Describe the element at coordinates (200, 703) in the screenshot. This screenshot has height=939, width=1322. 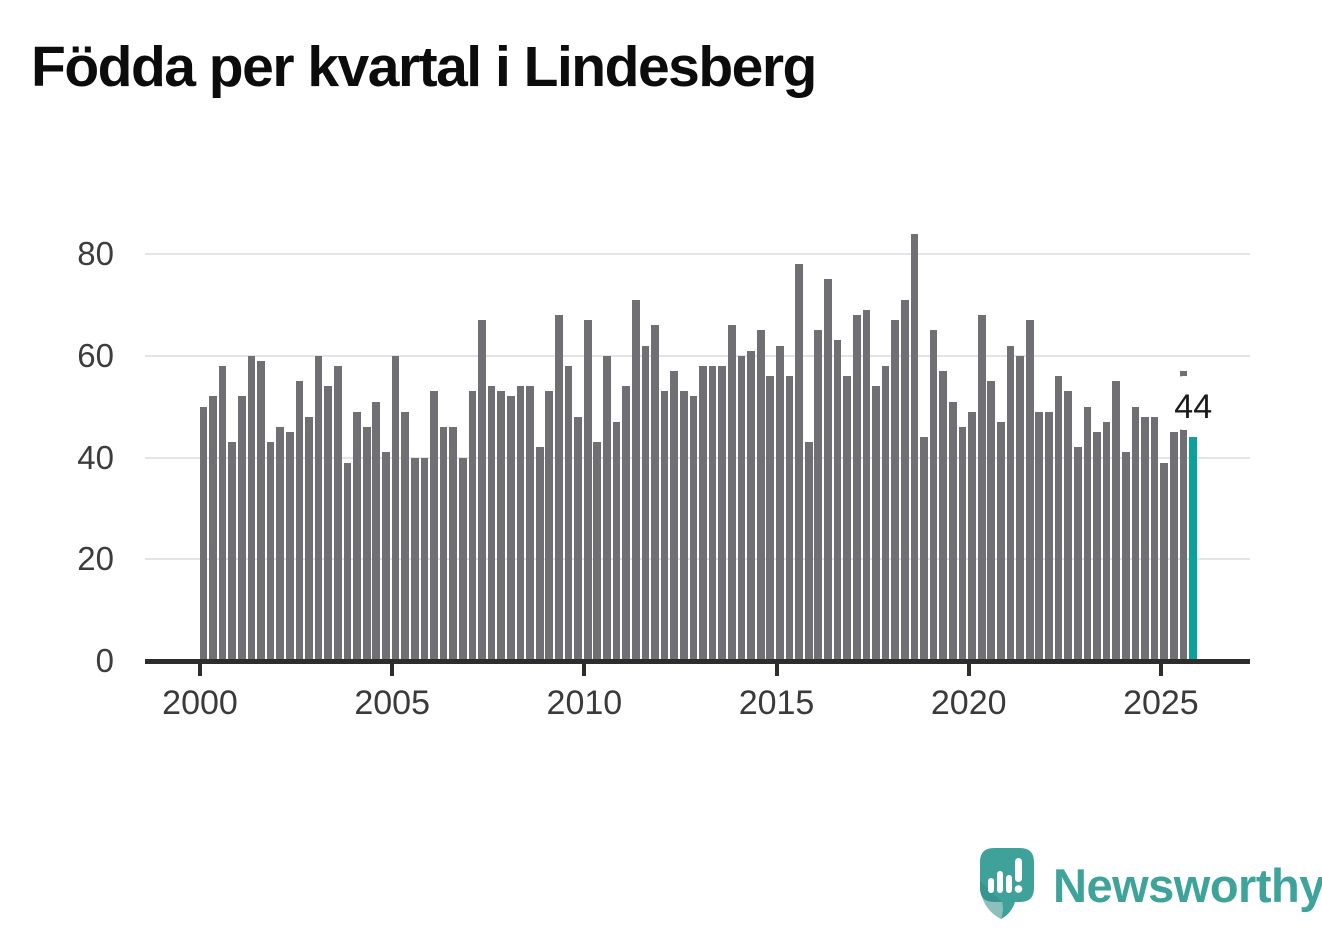
I see `x-axis-label-2000: 2000` at that location.